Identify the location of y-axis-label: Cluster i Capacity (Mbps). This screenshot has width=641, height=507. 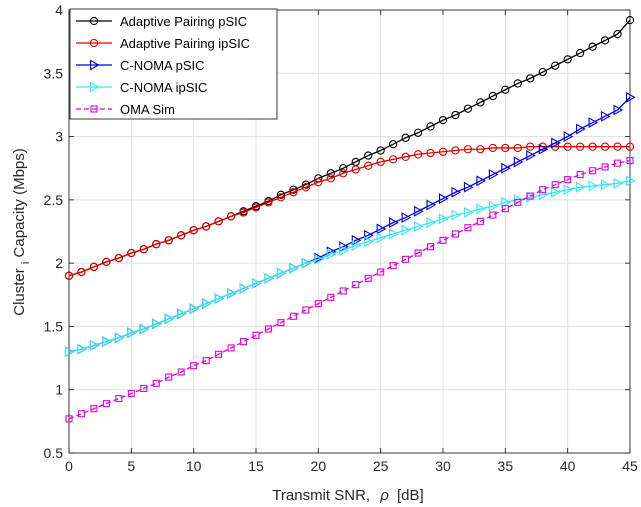
(22, 232).